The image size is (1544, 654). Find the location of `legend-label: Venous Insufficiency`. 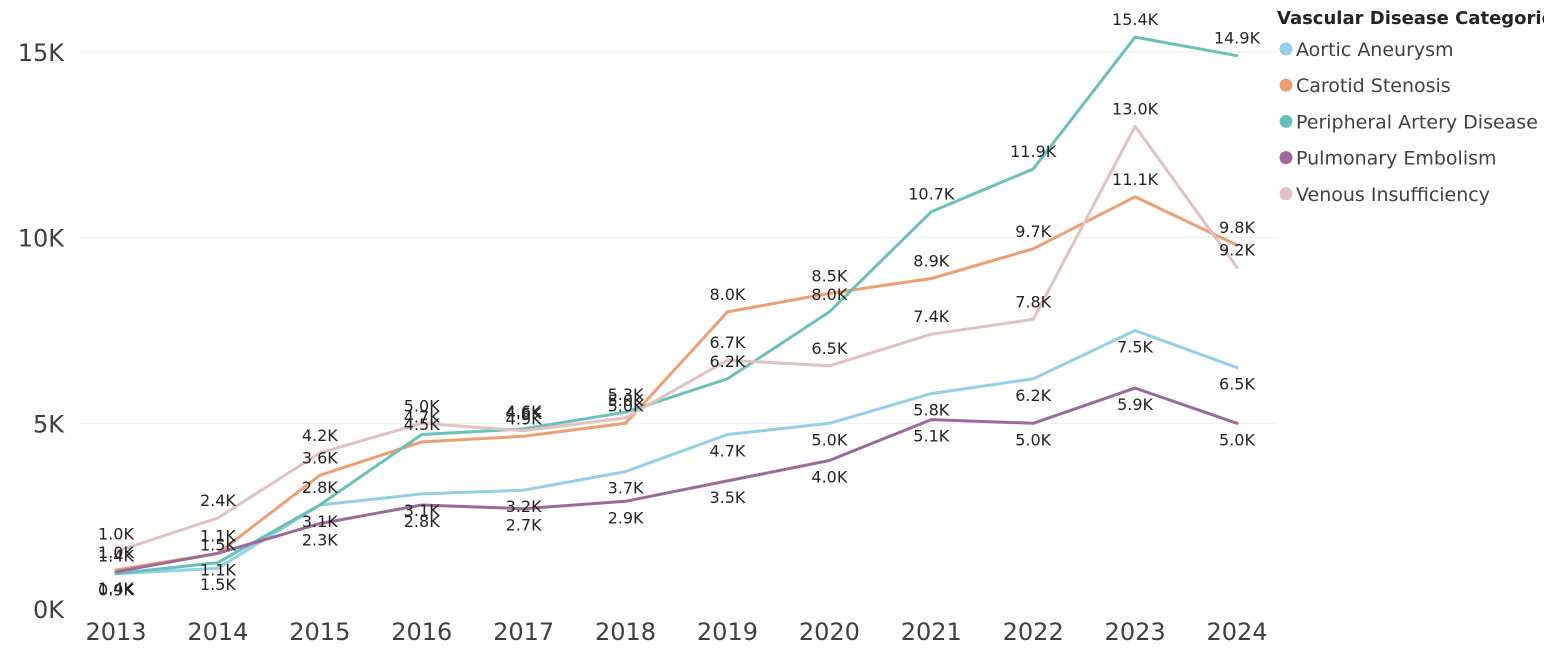

legend-label: Venous Insufficiency is located at coordinates (1393, 195).